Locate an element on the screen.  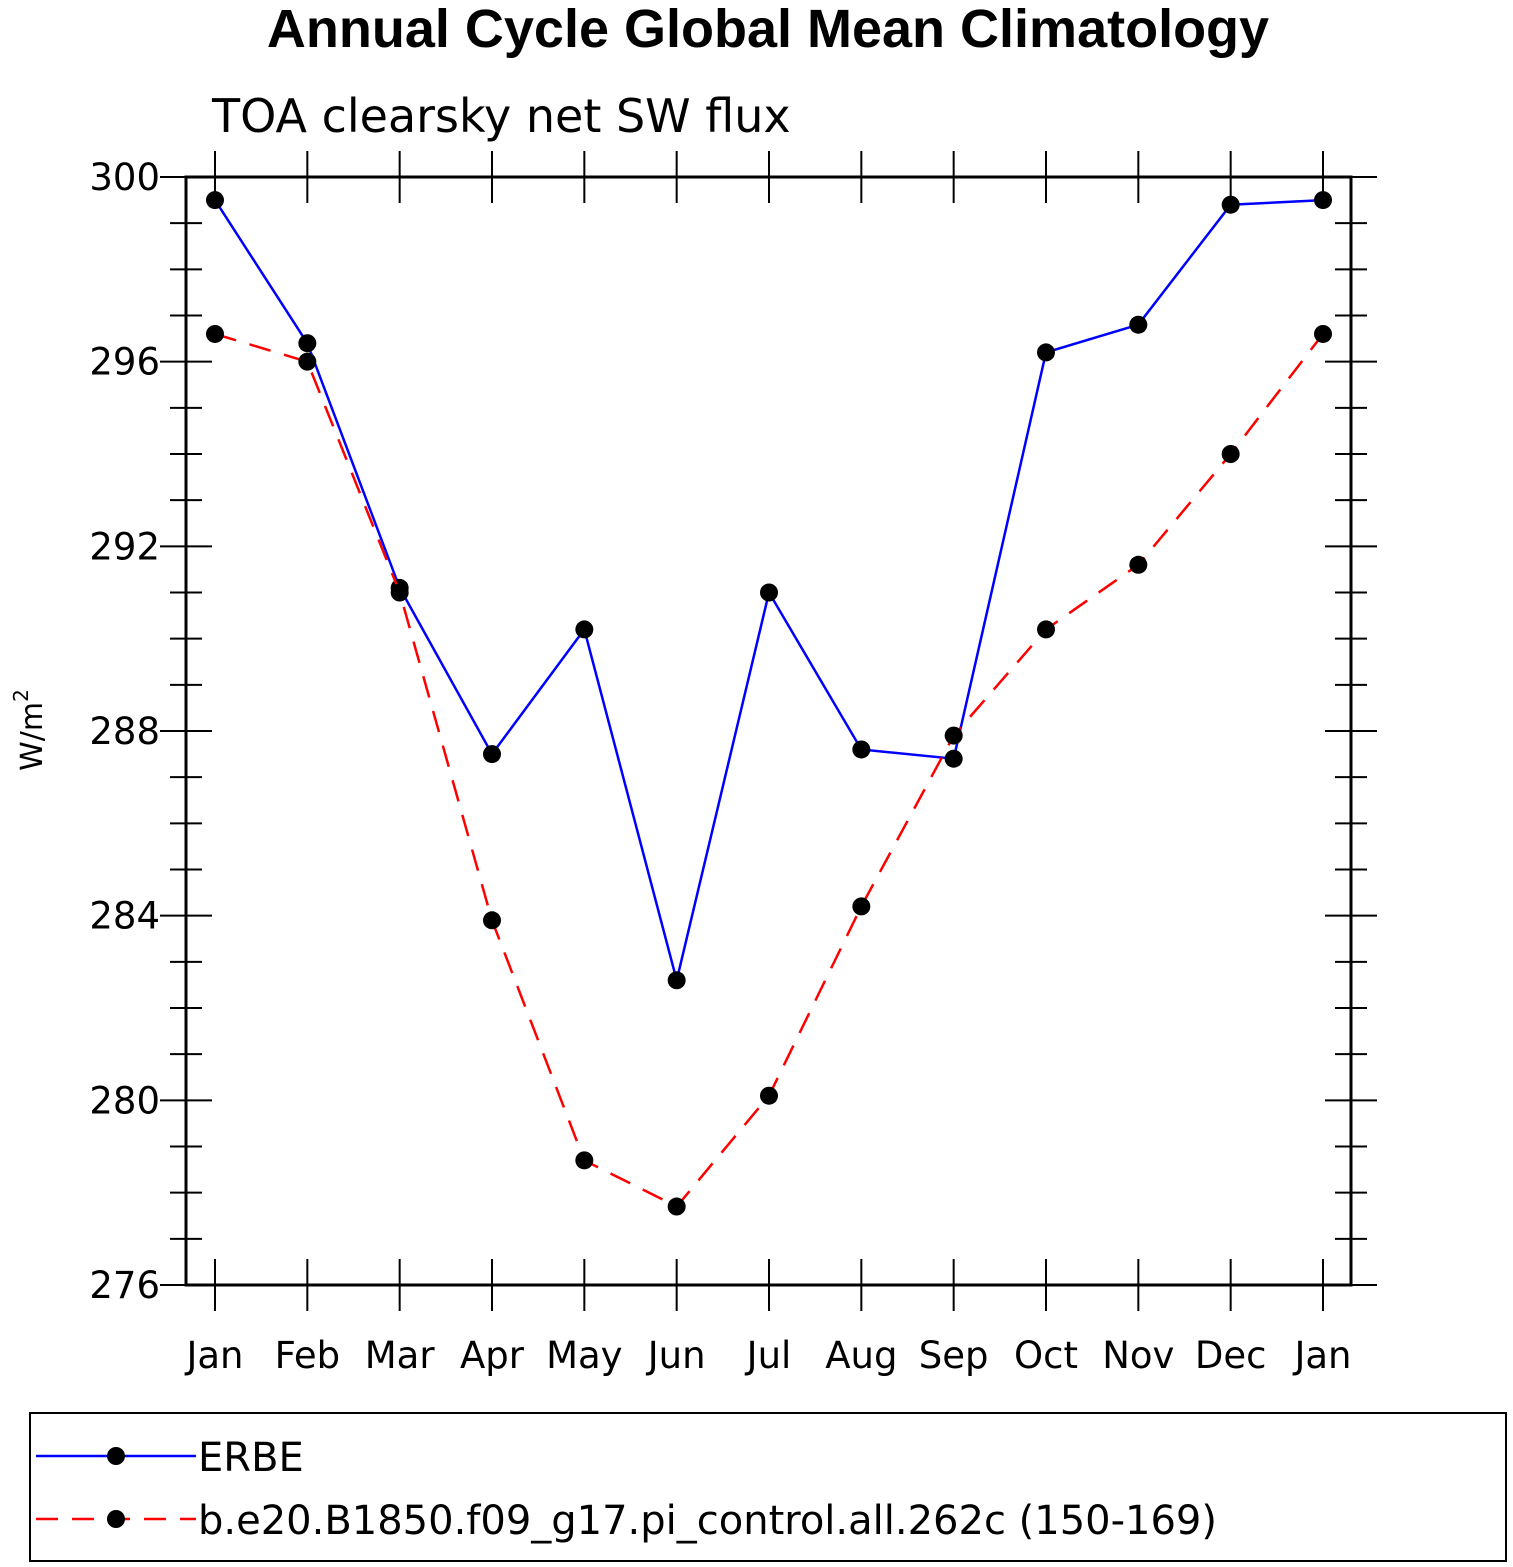
x-tick-label: Sep is located at coordinates (954, 1355).